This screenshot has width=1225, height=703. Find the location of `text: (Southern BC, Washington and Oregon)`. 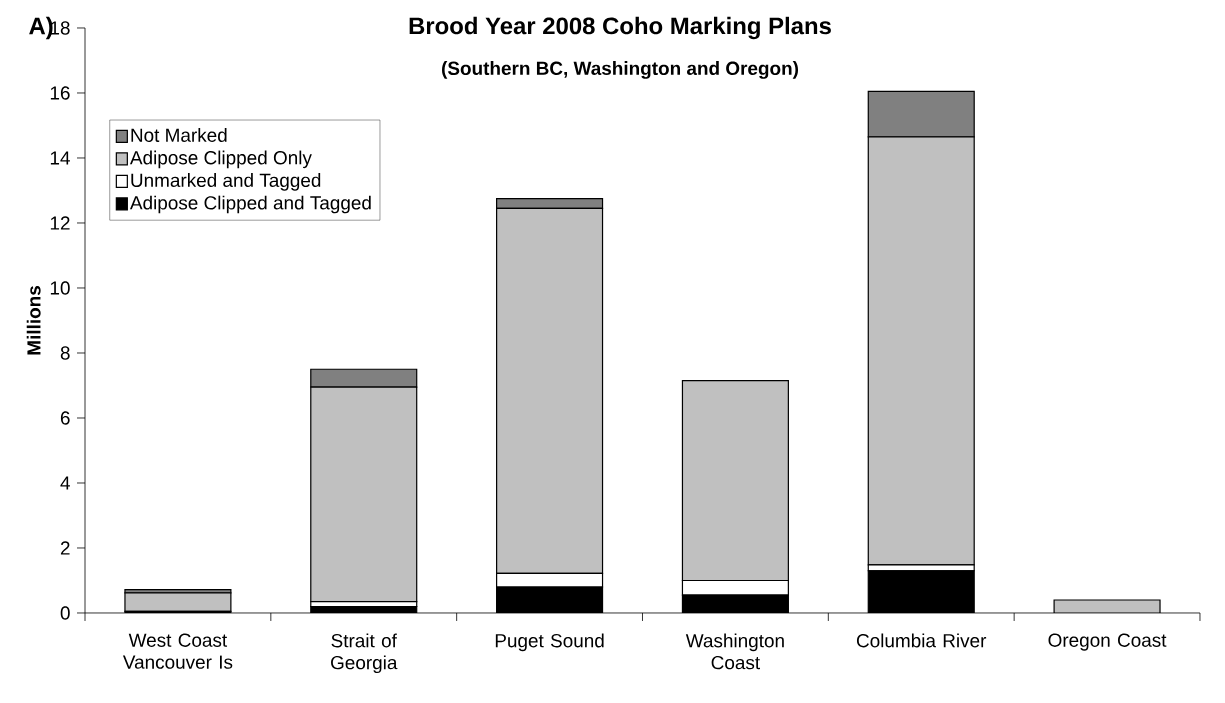

text: (Southern BC, Washington and Oregon) is located at coordinates (620, 70).